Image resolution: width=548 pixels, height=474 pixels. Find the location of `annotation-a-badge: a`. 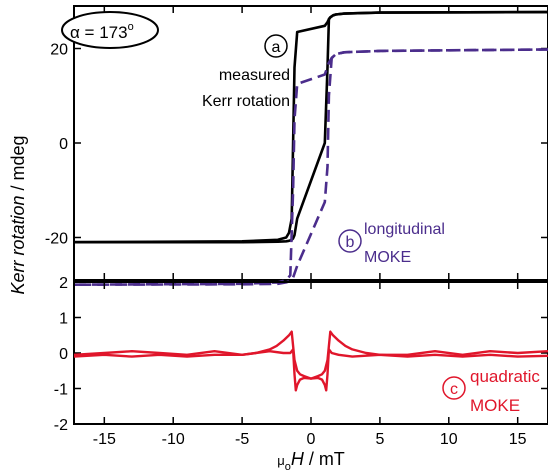

annotation-a-badge: a is located at coordinates (276, 47).